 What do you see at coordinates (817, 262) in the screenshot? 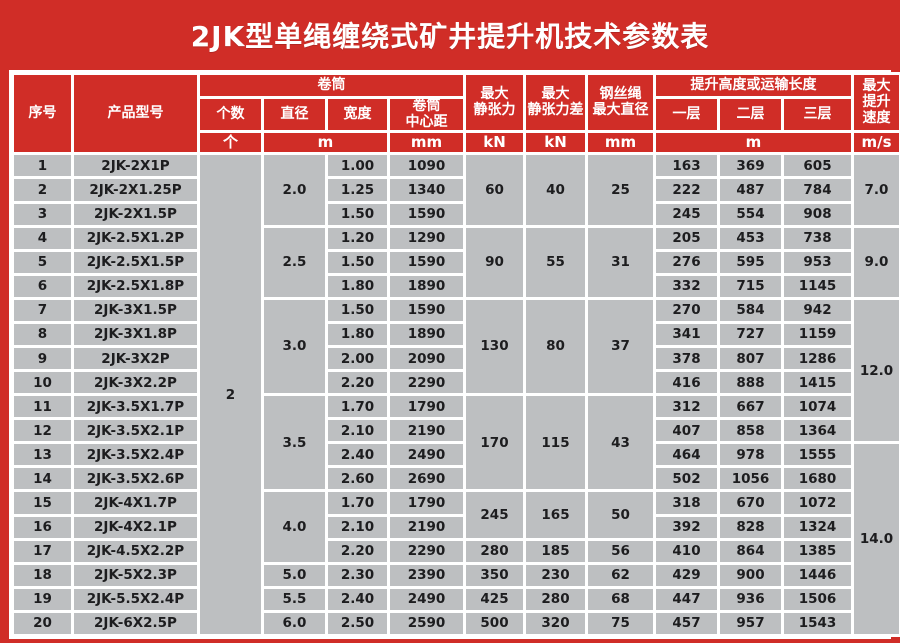
I see `data-cell: 953` at bounding box center [817, 262].